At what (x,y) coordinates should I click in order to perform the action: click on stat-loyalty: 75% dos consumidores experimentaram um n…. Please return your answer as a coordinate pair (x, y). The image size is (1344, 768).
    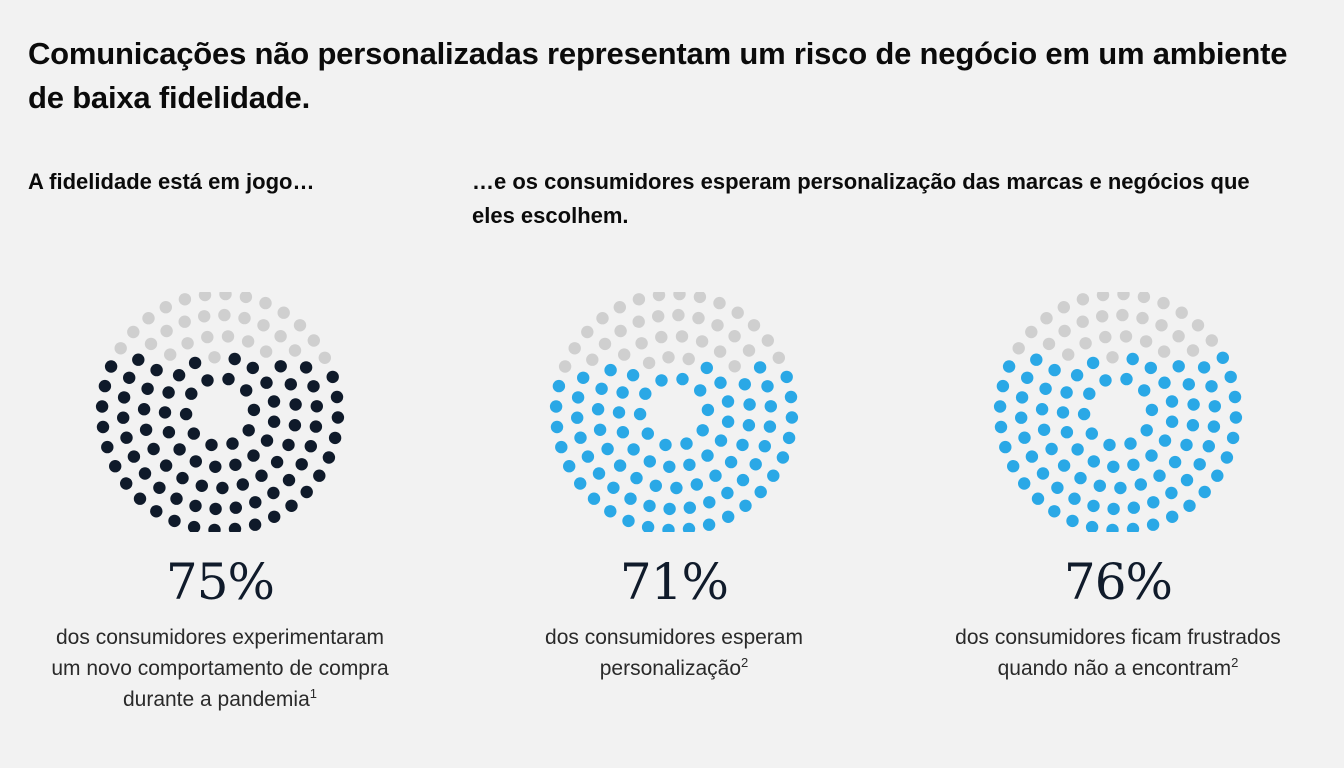
    Looking at the image, I should click on (220, 503).